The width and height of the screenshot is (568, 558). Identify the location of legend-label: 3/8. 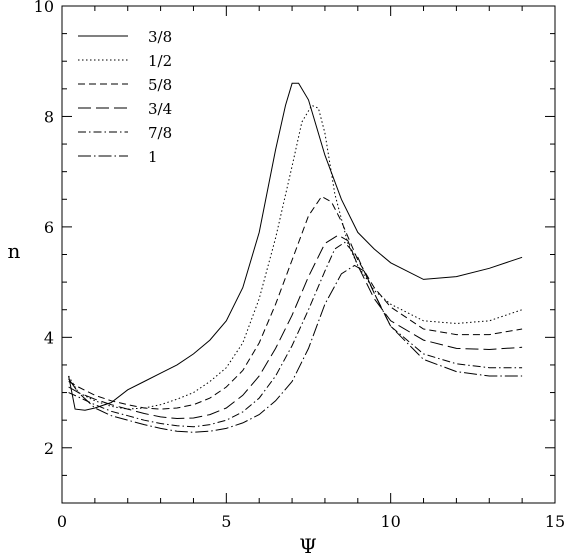
(160, 37).